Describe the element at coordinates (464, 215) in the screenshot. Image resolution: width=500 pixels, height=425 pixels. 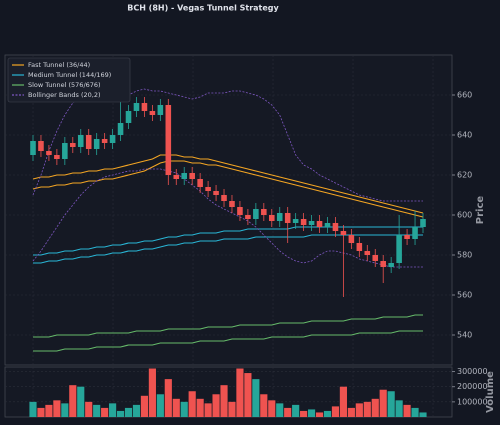
I see `y-tick-label: 600` at that location.